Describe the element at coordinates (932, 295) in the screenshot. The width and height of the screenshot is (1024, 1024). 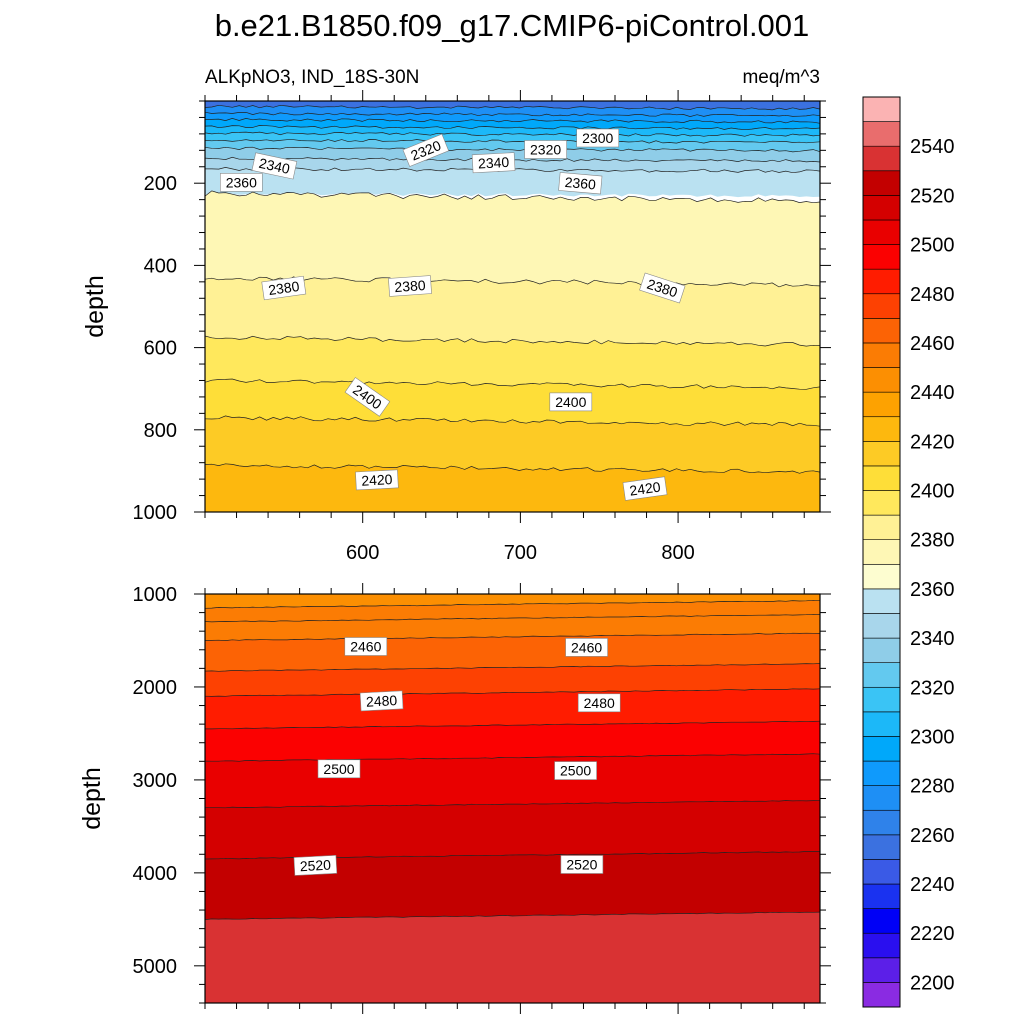
I see `colorbar-label: 2480` at that location.